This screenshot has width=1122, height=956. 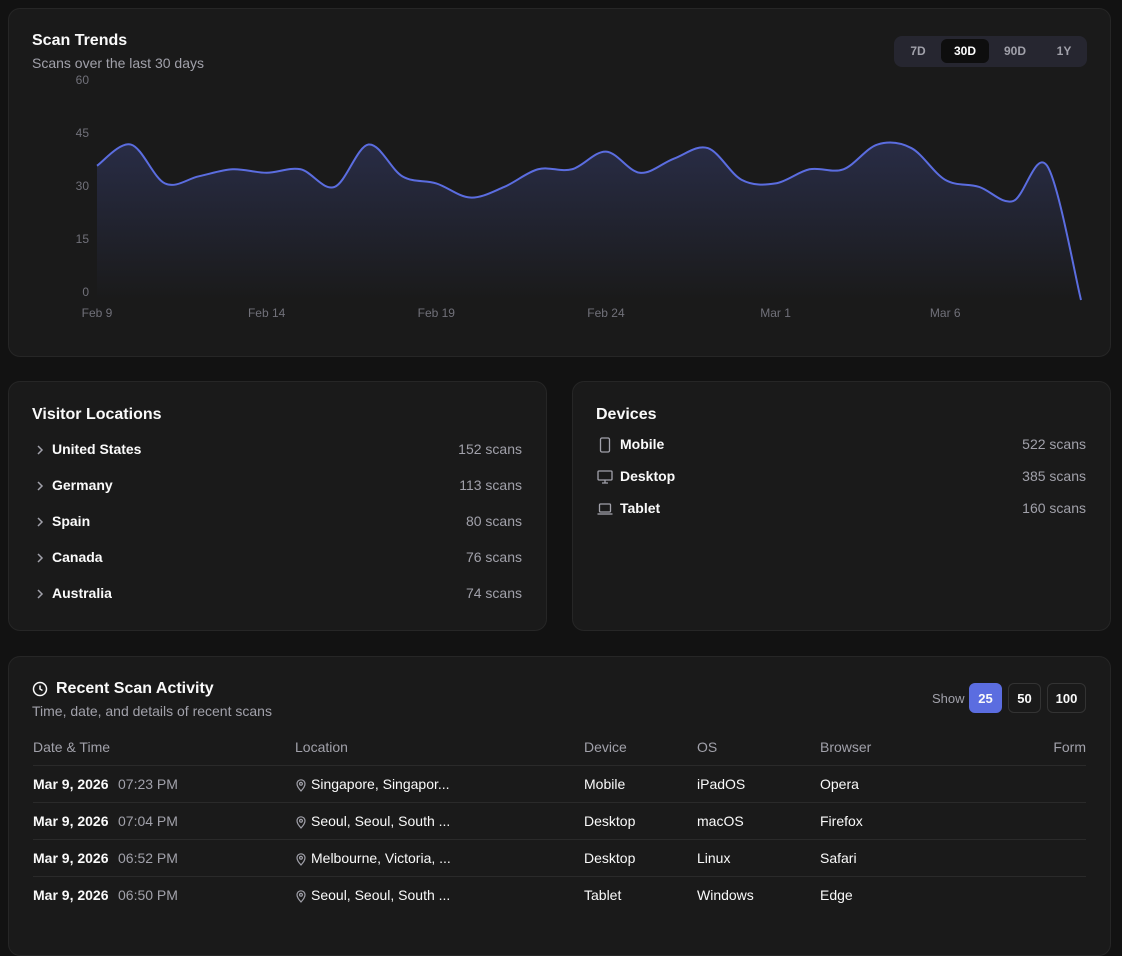 I want to click on x-tick-label: Feb 9, so click(x=97, y=313).